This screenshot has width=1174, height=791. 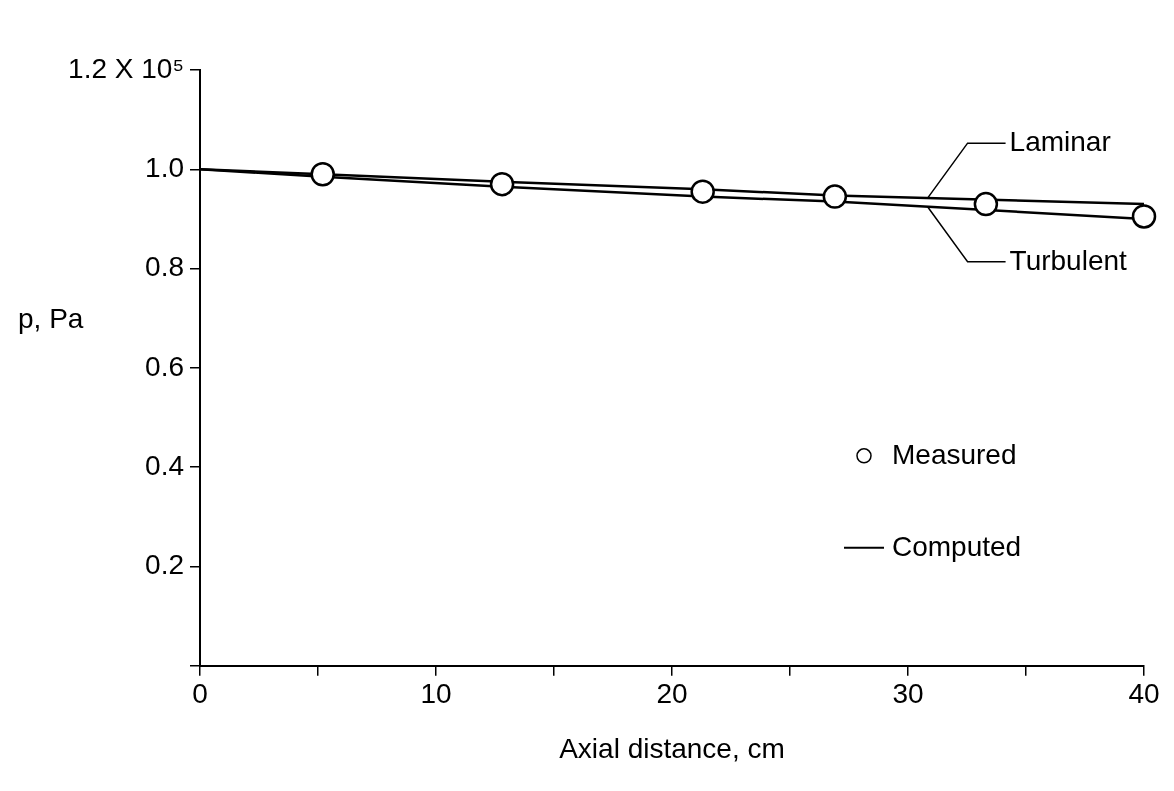 I want to click on y-tick-label: 0.8, so click(x=164, y=267).